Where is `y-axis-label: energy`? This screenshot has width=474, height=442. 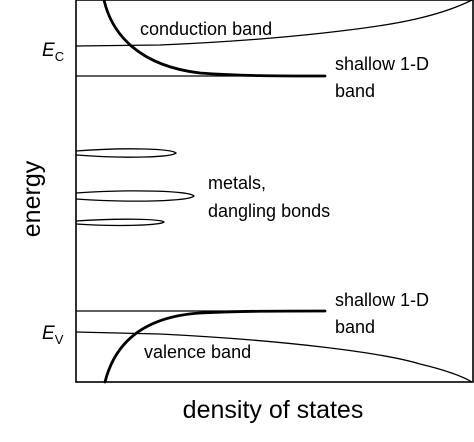 y-axis-label: energy is located at coordinates (32, 198).